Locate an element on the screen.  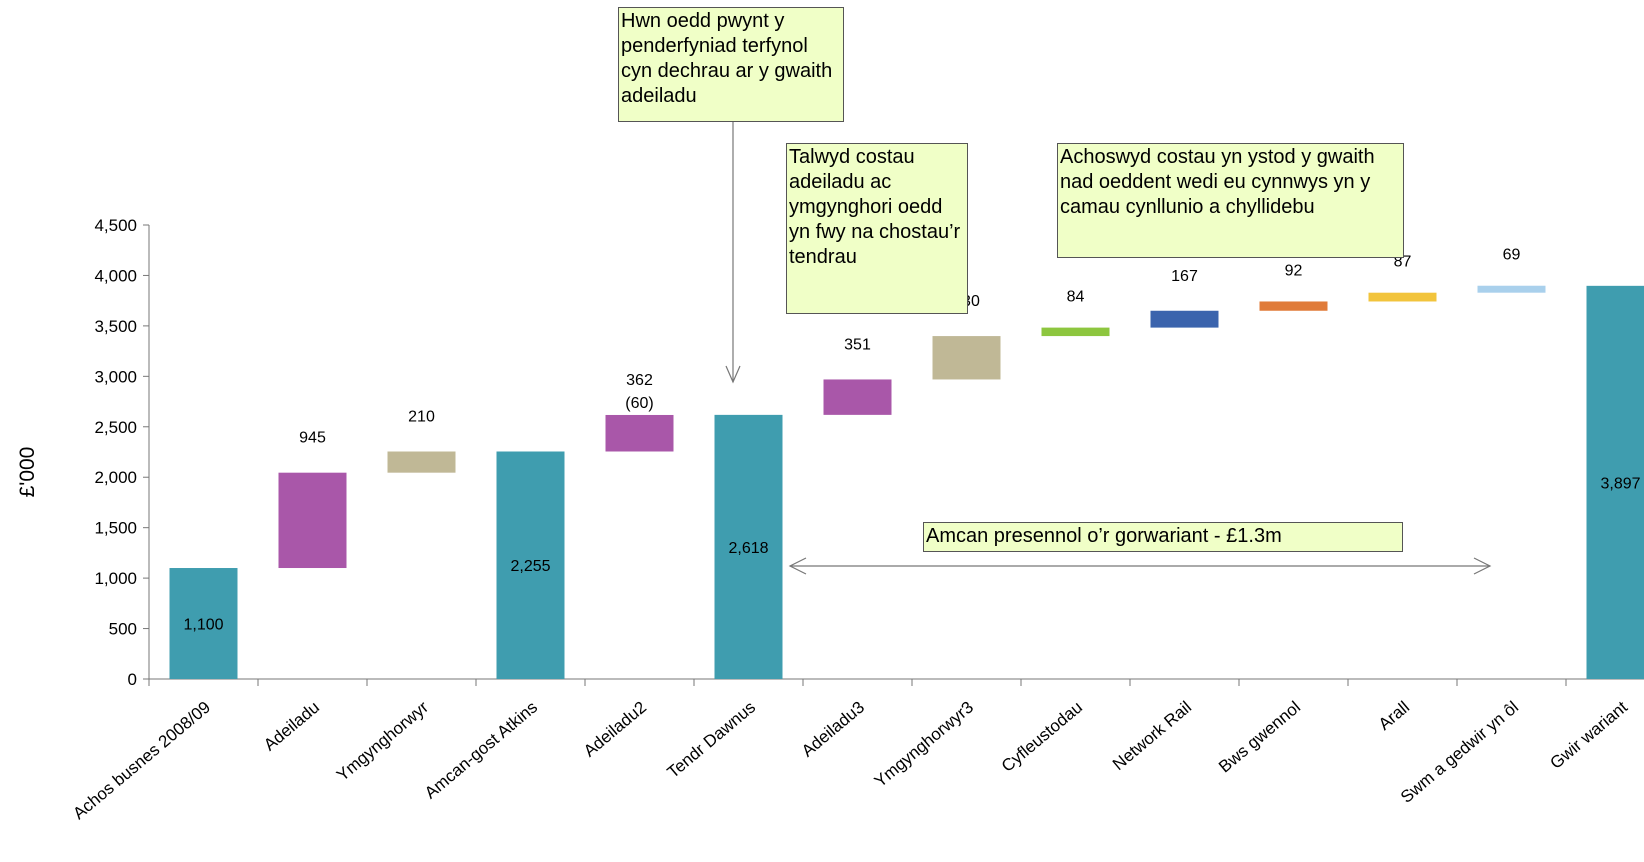
overspend-arrow-head-left is located at coordinates (797, 566).